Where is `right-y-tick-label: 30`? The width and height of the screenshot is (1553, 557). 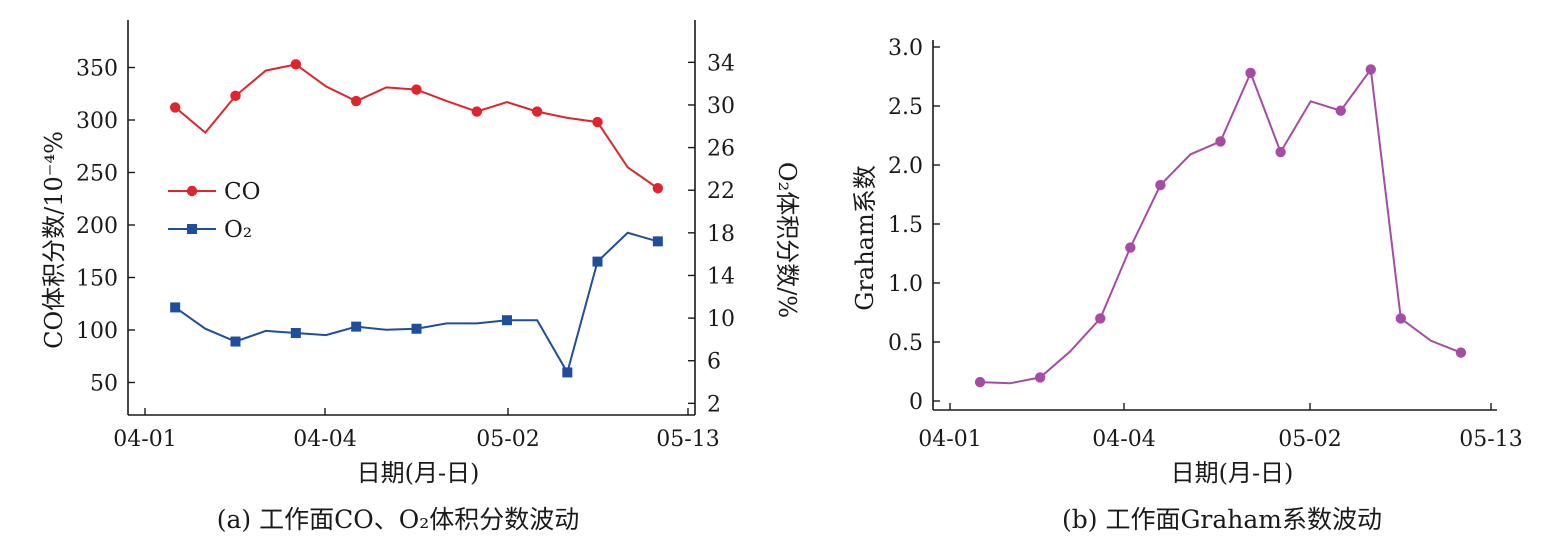 right-y-tick-label: 30 is located at coordinates (721, 106).